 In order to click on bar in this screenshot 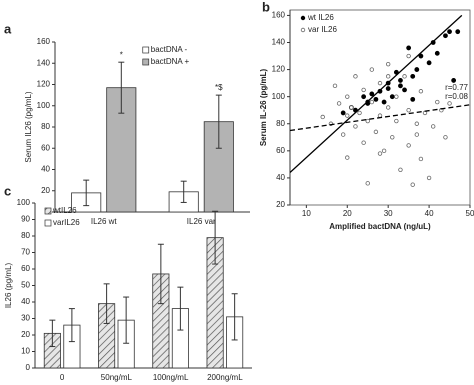, I will do `click(121, 150)`.